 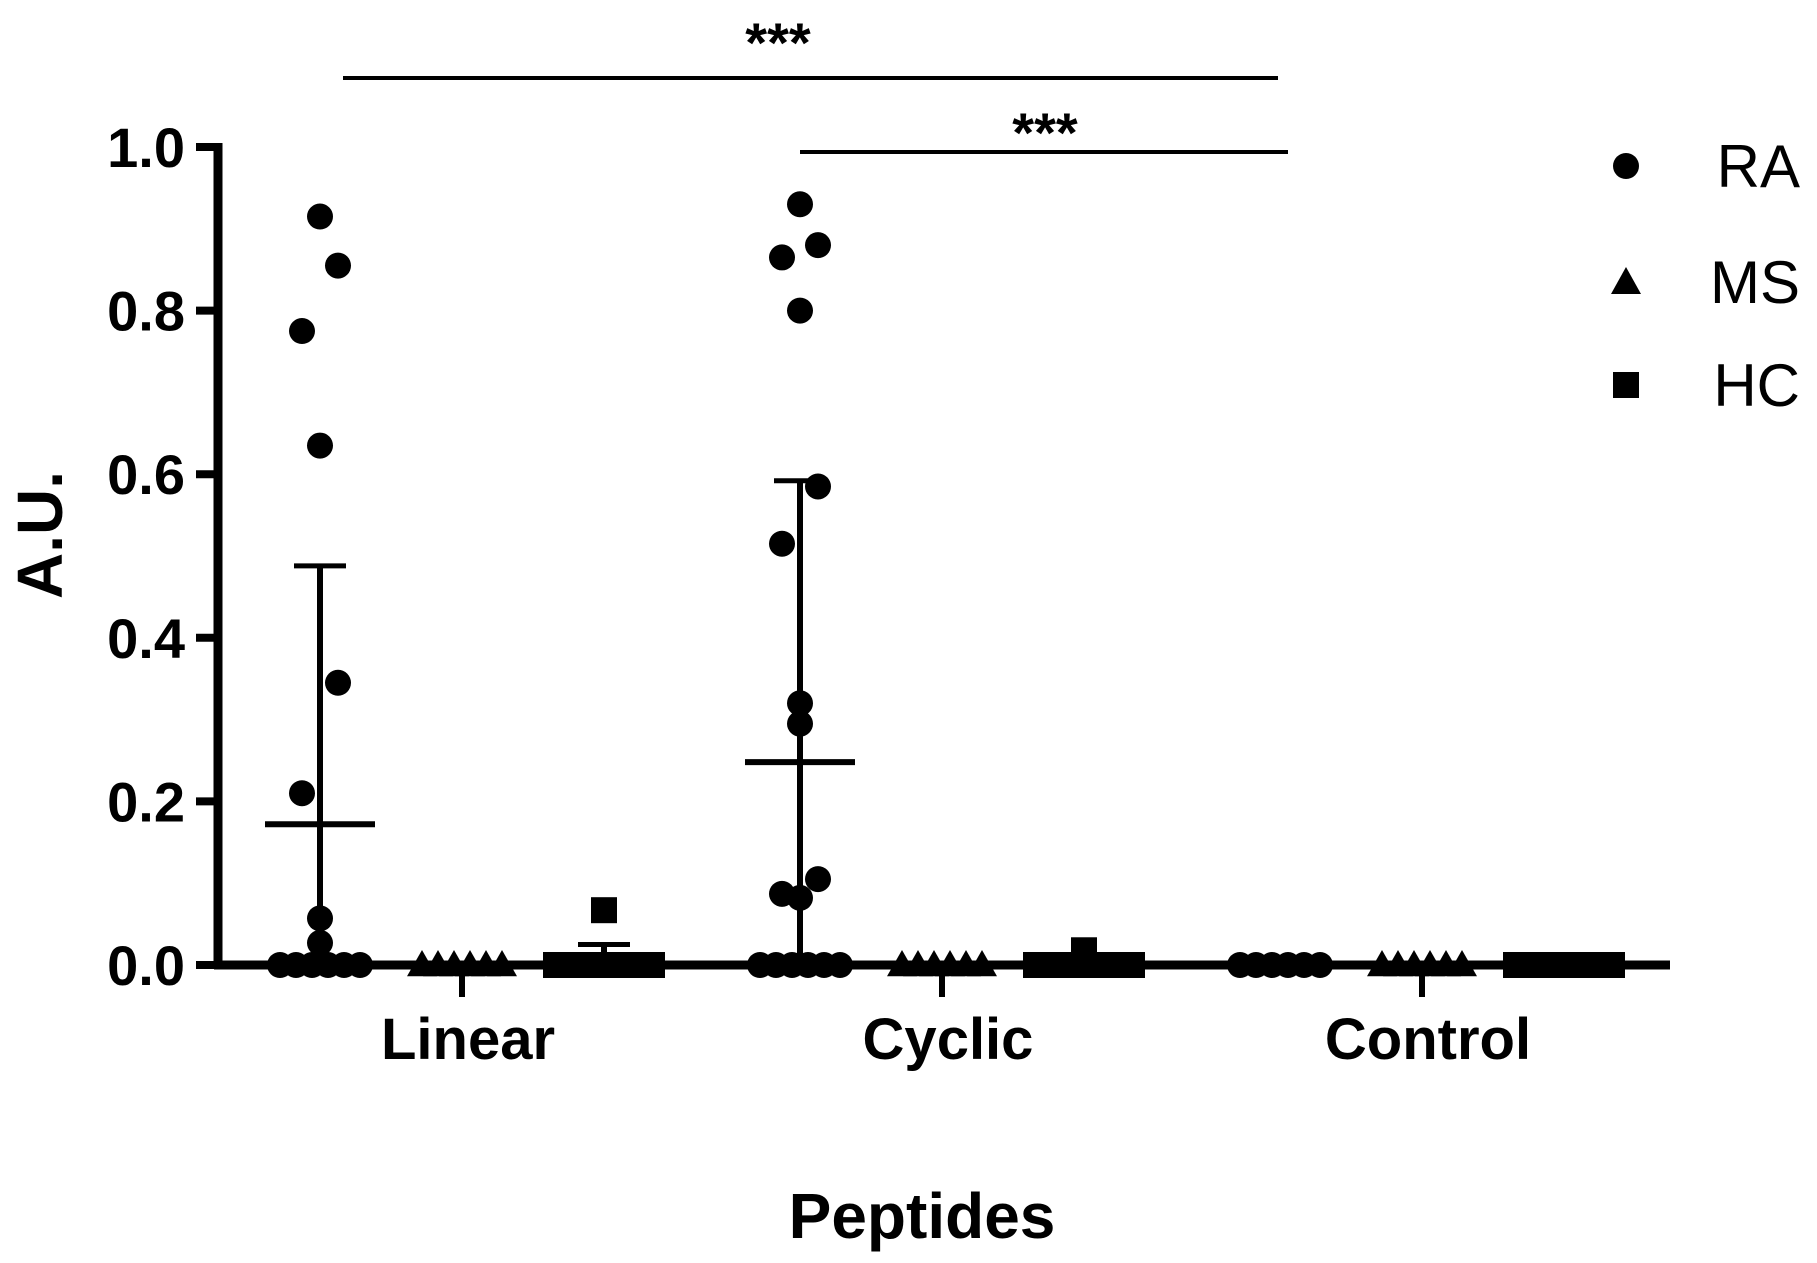 I want to click on series-RA-Control, so click(x=1280, y=965).